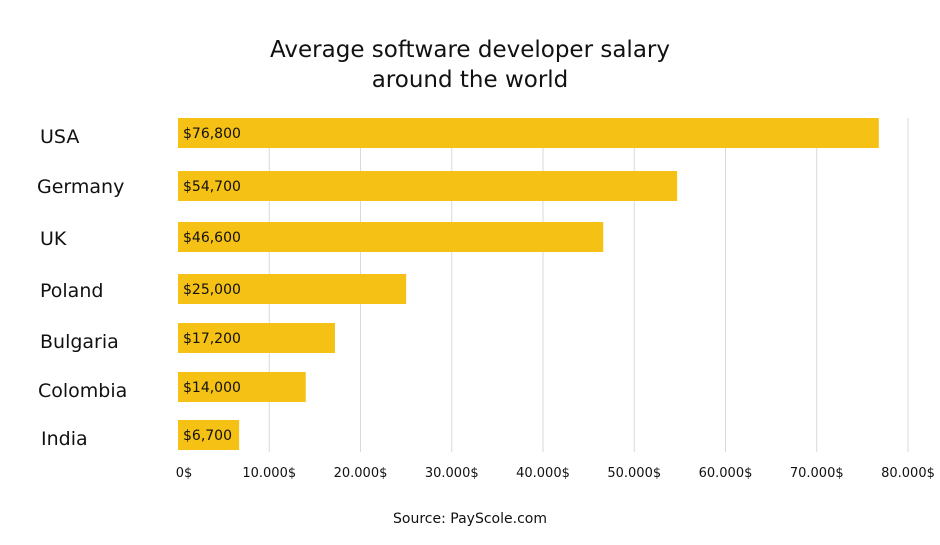  Describe the element at coordinates (212, 134) in the screenshot. I see `bar-value-label: $76,800` at that location.